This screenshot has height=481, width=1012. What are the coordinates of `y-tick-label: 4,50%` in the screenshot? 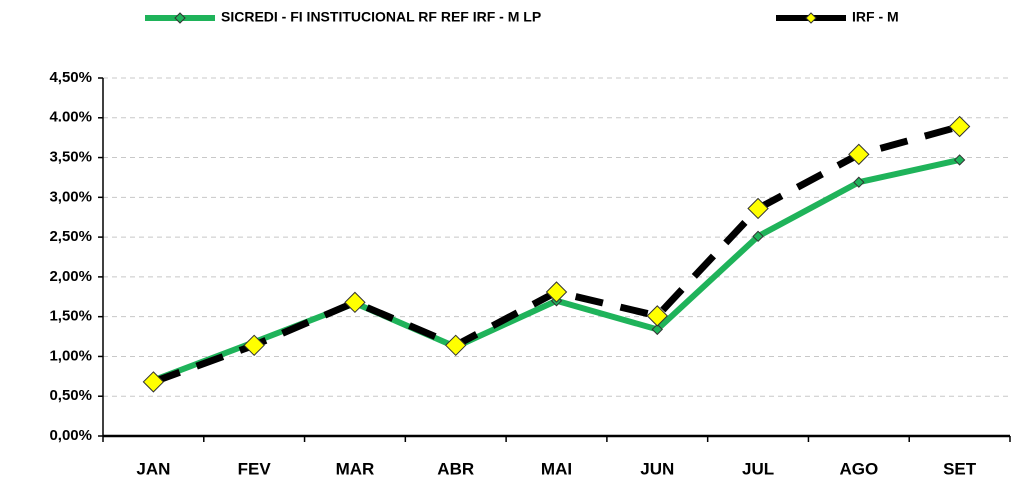 It's located at (70, 77).